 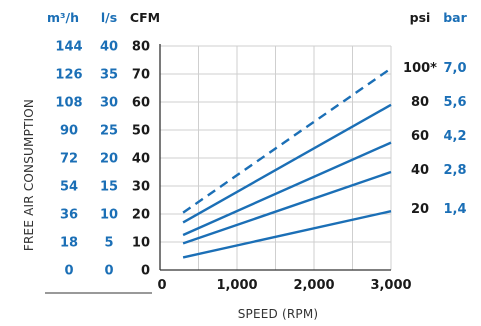 What do you see at coordinates (454, 102) in the screenshot?
I see `bar-label: 5,6` at bounding box center [454, 102].